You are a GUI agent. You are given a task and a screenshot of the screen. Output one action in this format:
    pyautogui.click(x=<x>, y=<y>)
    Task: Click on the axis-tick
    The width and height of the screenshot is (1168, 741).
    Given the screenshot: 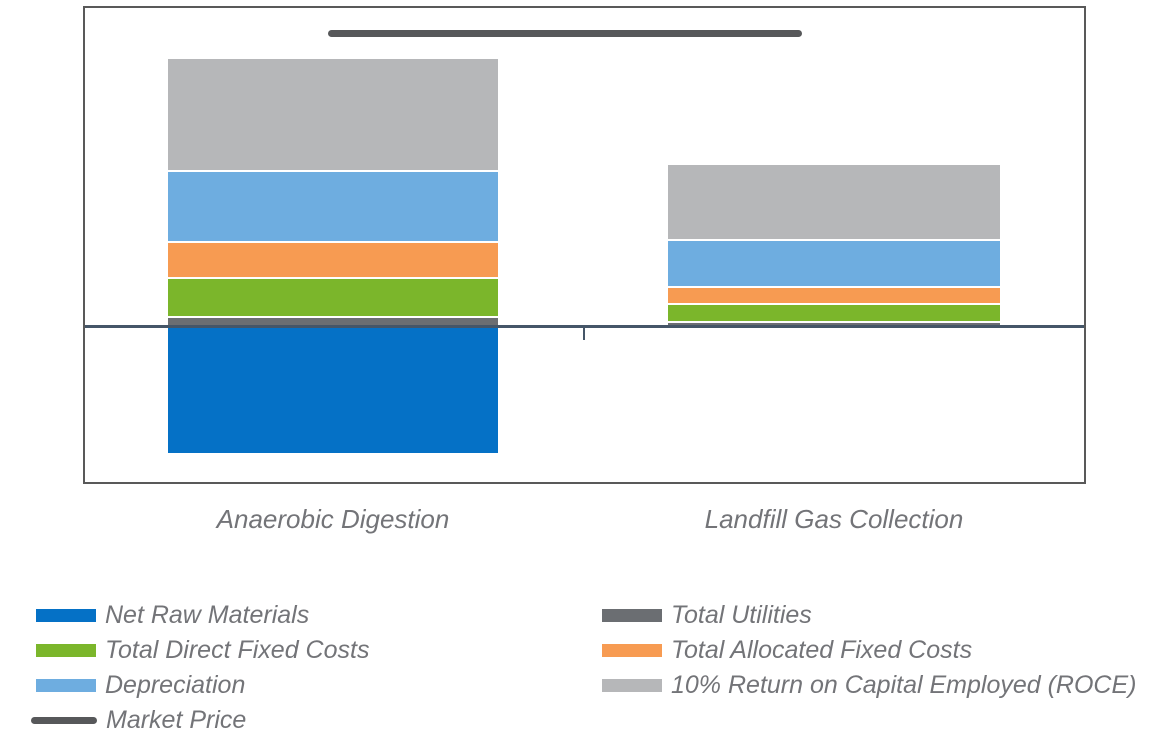 What is the action you would take?
    pyautogui.click(x=584, y=334)
    